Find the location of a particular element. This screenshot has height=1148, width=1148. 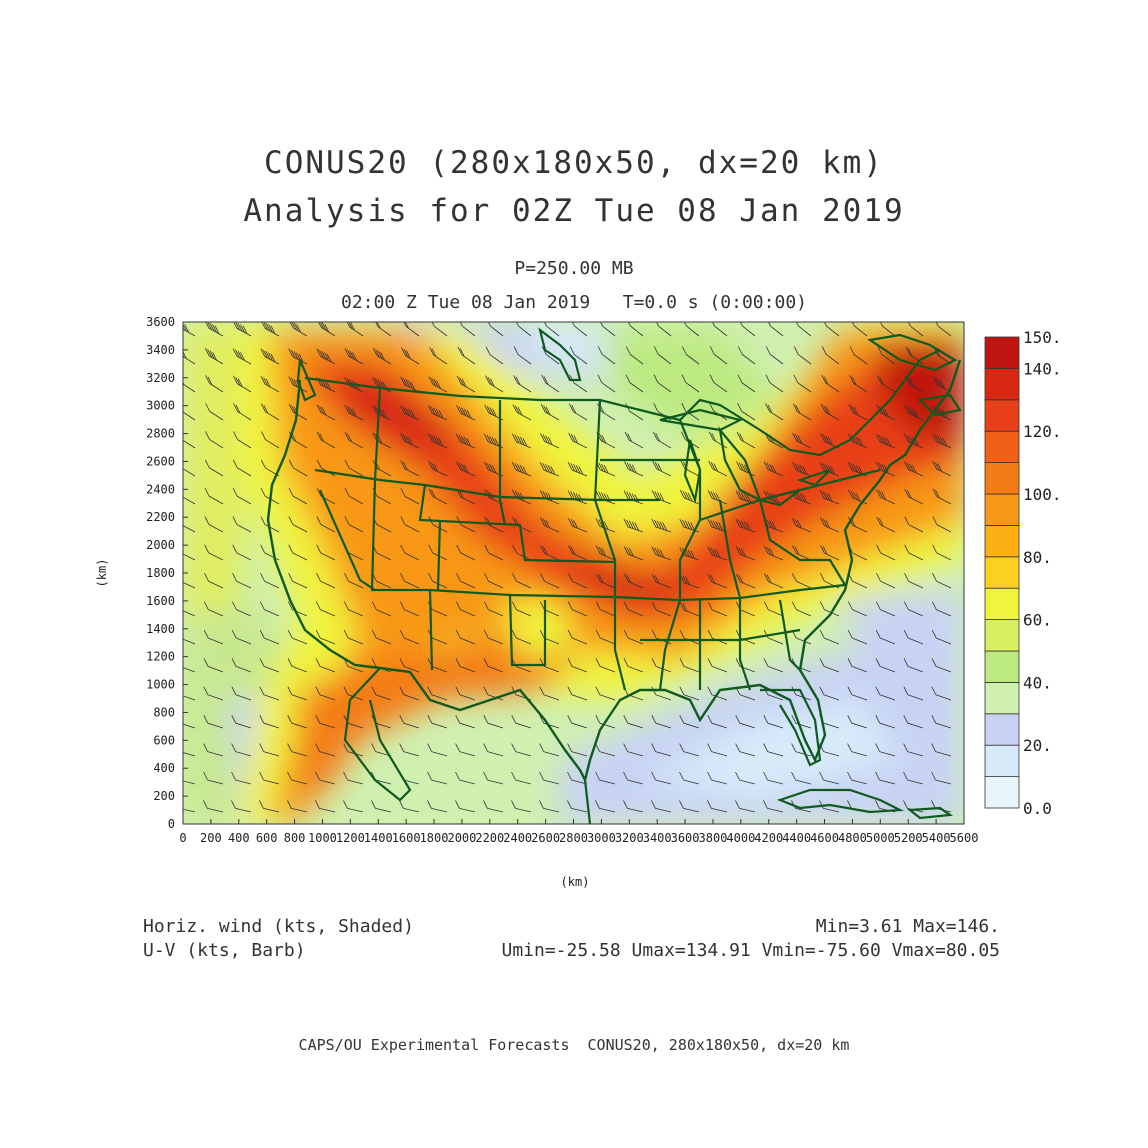

x-tick-label: 2200 is located at coordinates (489, 838).